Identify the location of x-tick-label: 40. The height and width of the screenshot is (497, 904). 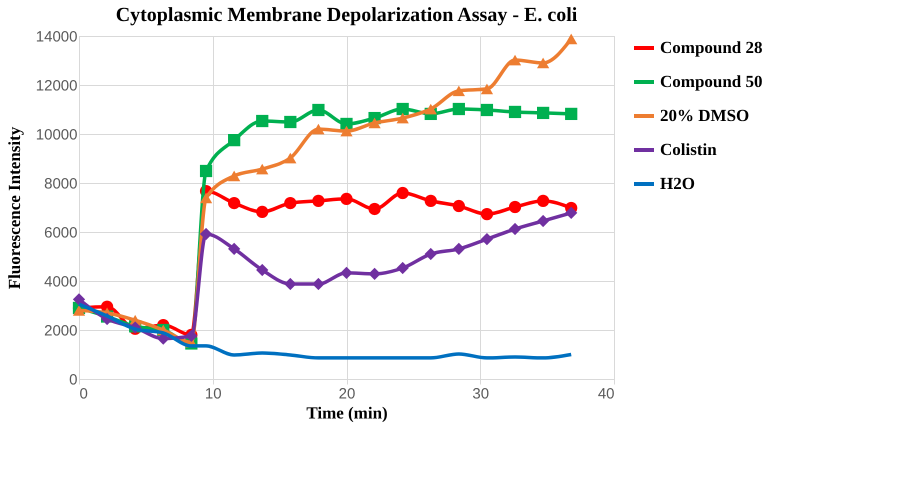
(606, 394).